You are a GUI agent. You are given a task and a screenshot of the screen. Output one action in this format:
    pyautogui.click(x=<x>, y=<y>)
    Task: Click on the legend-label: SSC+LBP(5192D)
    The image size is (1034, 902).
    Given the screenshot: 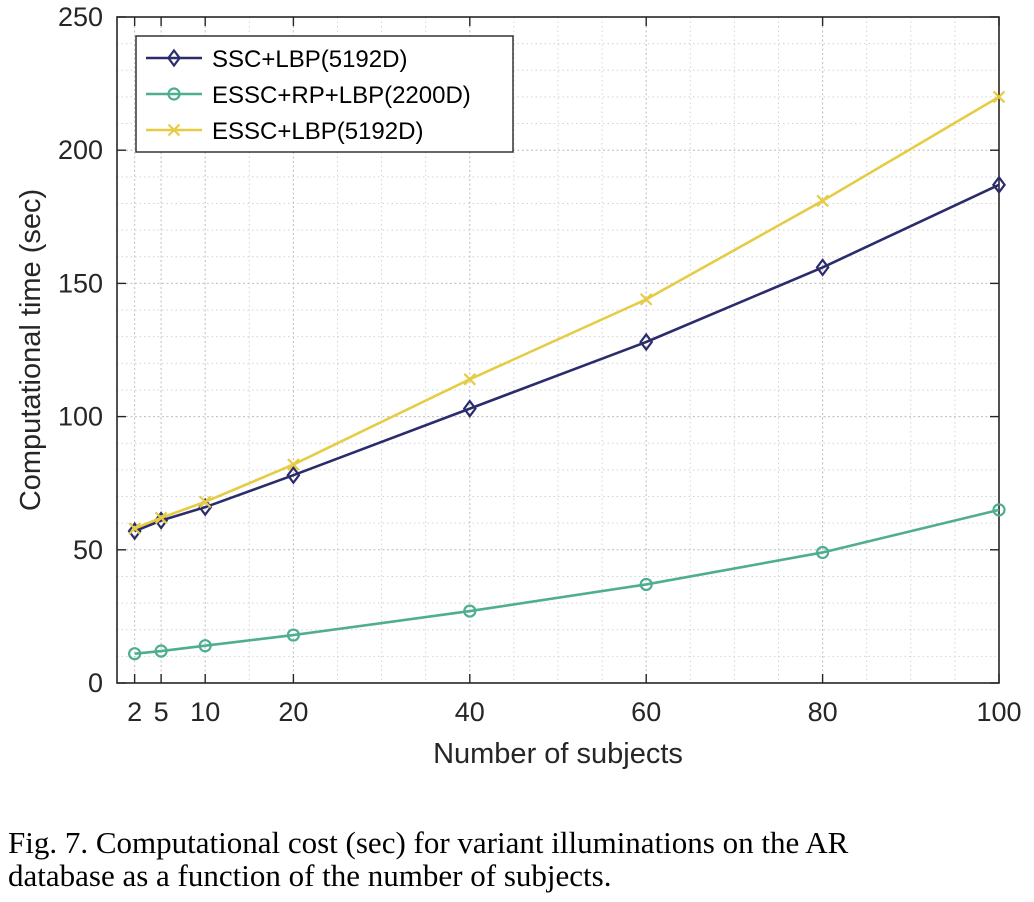 What is the action you would take?
    pyautogui.click(x=309, y=59)
    